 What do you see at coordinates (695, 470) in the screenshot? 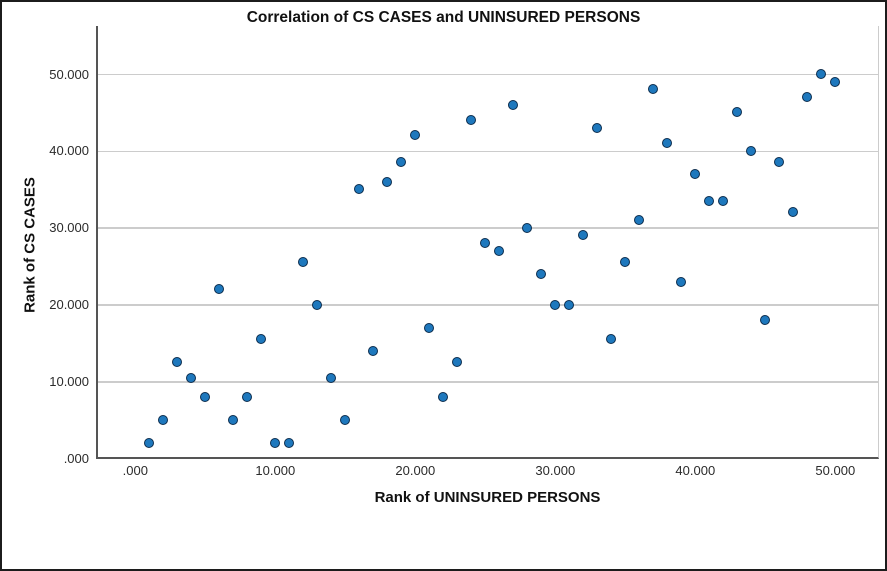
I see `x-tick-label: 40.000` at bounding box center [695, 470].